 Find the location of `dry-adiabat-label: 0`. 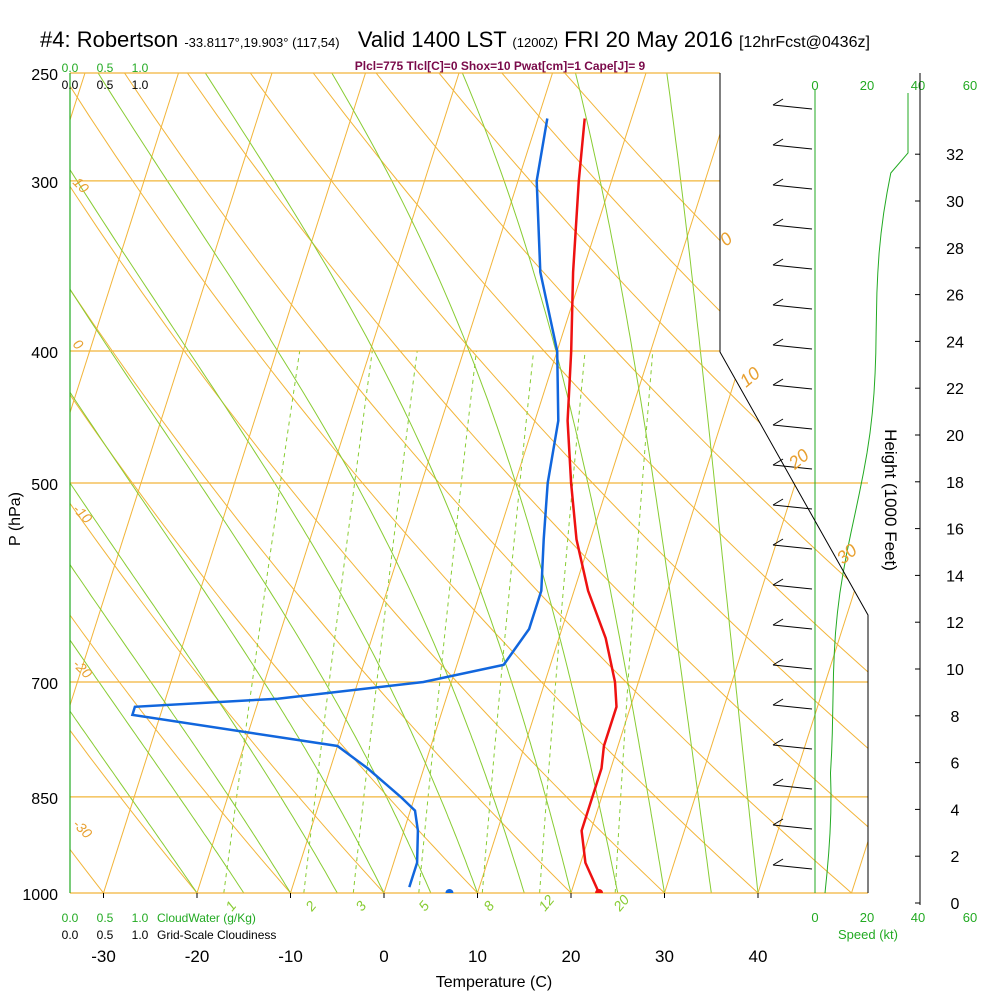

dry-adiabat-label: 0 is located at coordinates (78, 344).